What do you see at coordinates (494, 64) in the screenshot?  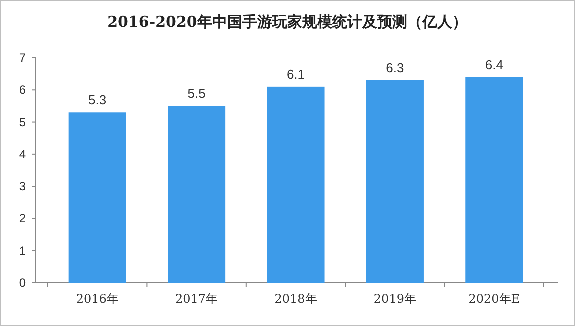 I see `data-label: 6.4` at bounding box center [494, 64].